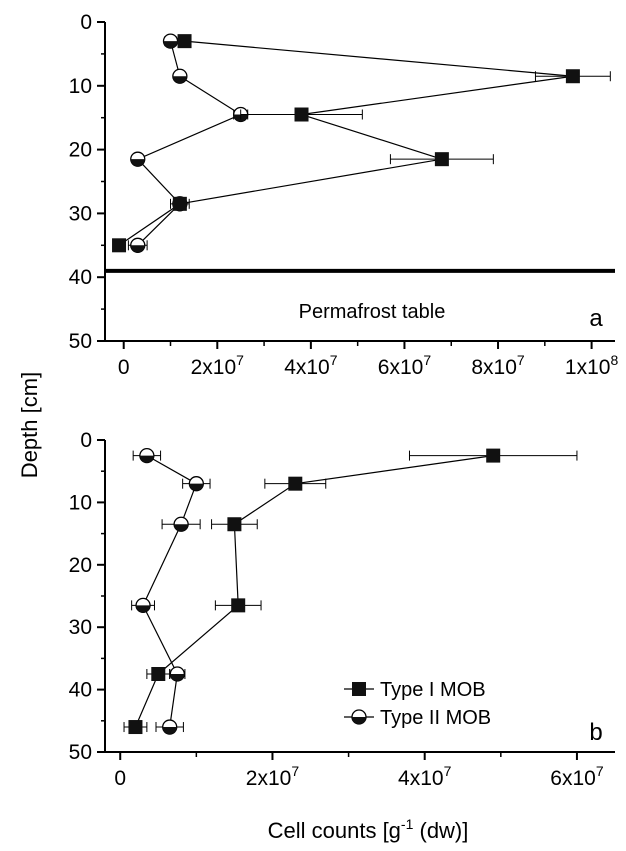 The height and width of the screenshot is (851, 626). Describe the element at coordinates (334, 830) in the screenshot. I see `x-axis-title-main: Cell counts [g` at that location.